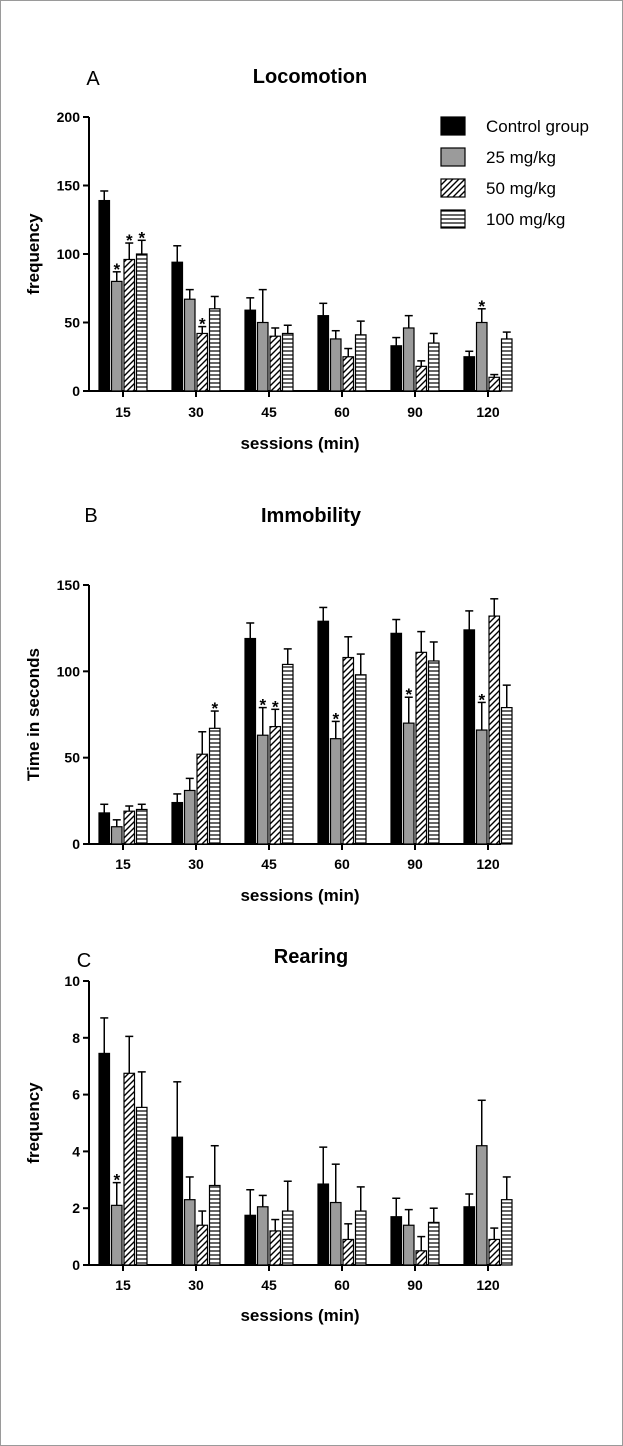 Image resolution: width=623 pixels, height=1446 pixels. Describe the element at coordinates (72, 981) in the screenshot. I see `y-tick-label: 10` at that location.